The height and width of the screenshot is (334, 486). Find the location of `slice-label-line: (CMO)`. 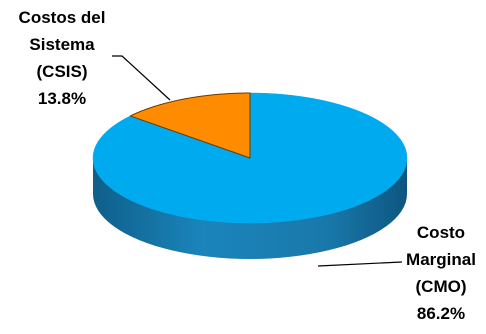

slice-label-line: (CMO) is located at coordinates (441, 286).